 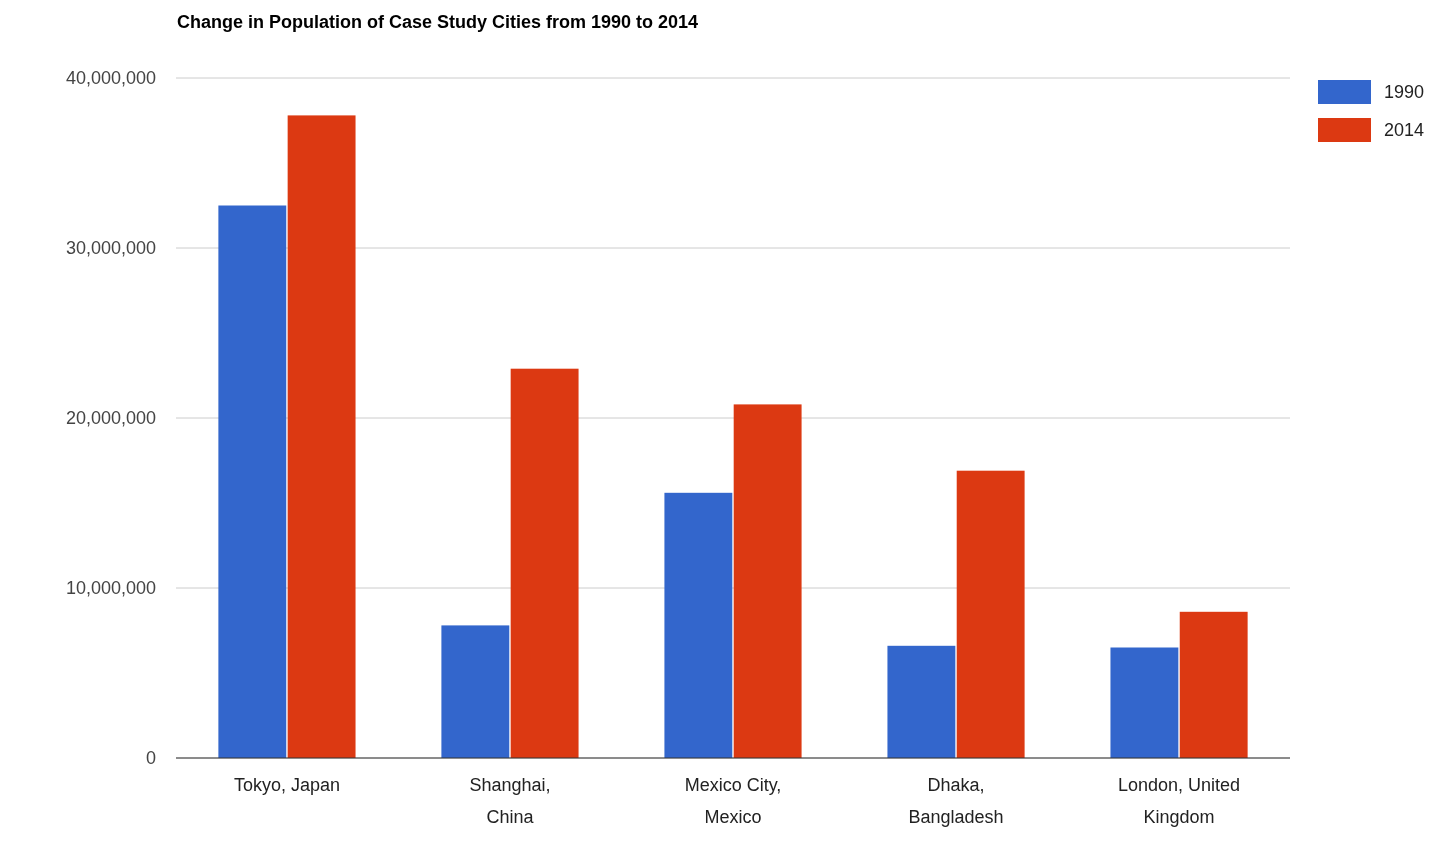 What do you see at coordinates (510, 801) in the screenshot?
I see `x-tick-label: Shanghai, China` at bounding box center [510, 801].